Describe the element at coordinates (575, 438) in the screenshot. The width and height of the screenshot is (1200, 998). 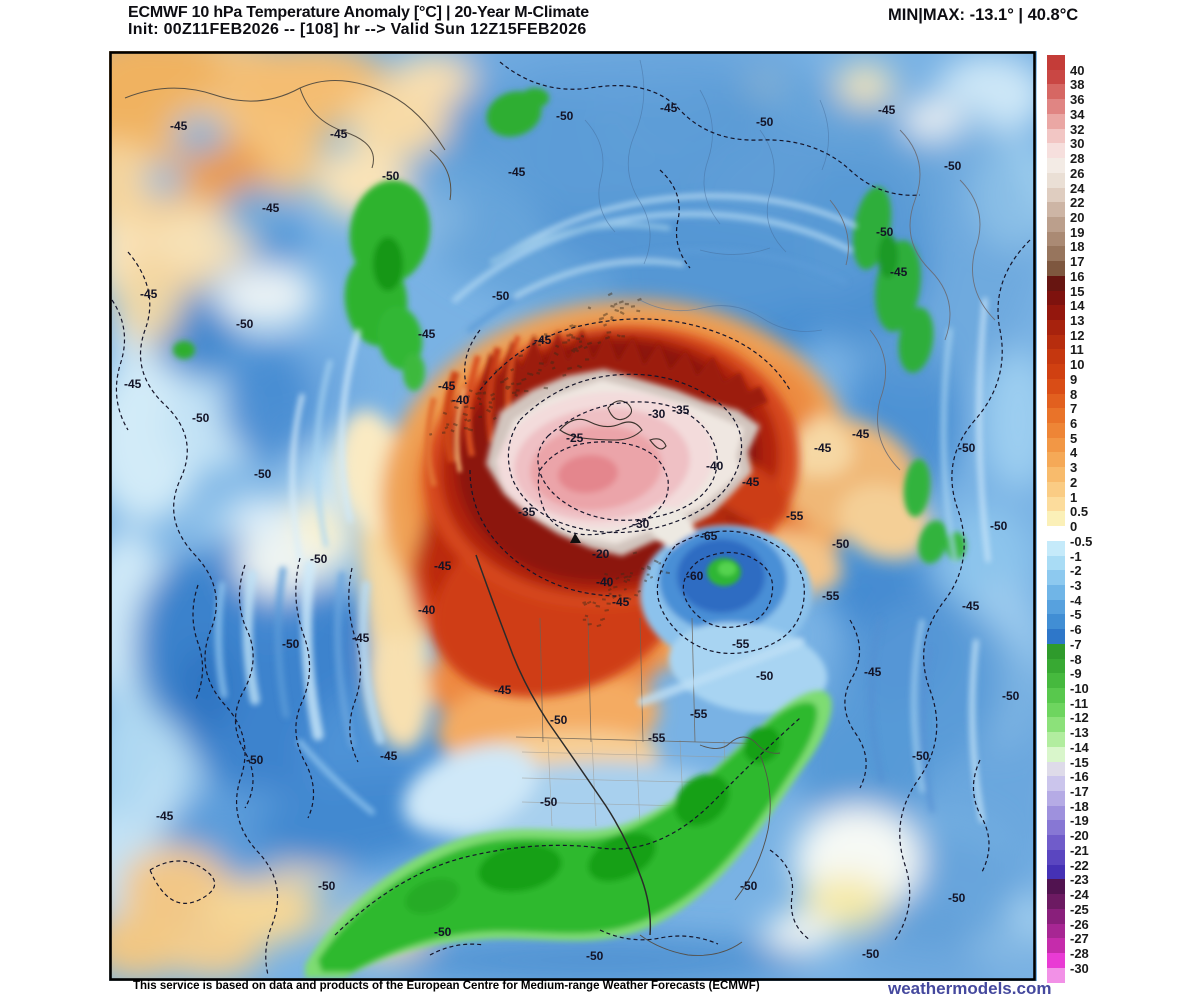
I see `svg-text: -25` at that location.